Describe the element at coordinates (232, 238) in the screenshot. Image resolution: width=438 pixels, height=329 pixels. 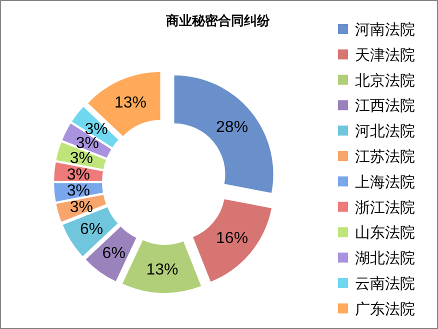
I see `data-label: 16%` at that location.